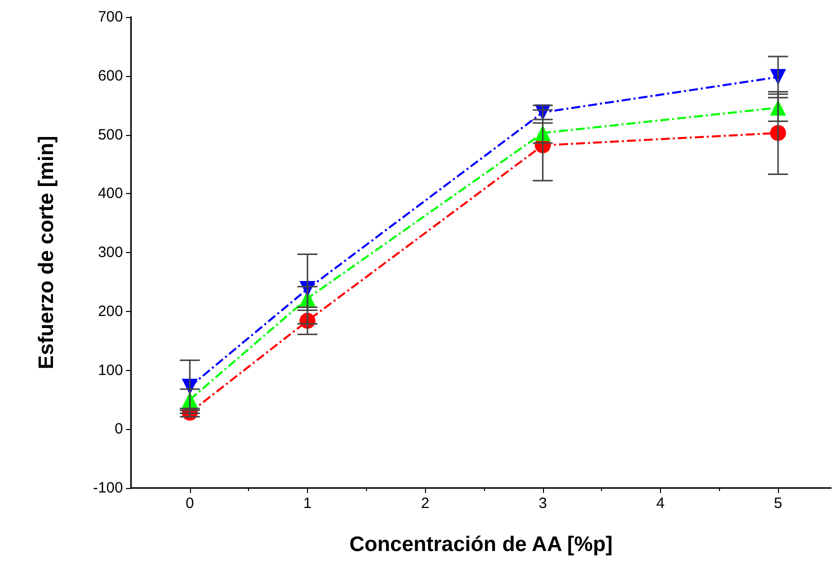  What do you see at coordinates (107, 488) in the screenshot?
I see `y-tick-label: -100` at bounding box center [107, 488].